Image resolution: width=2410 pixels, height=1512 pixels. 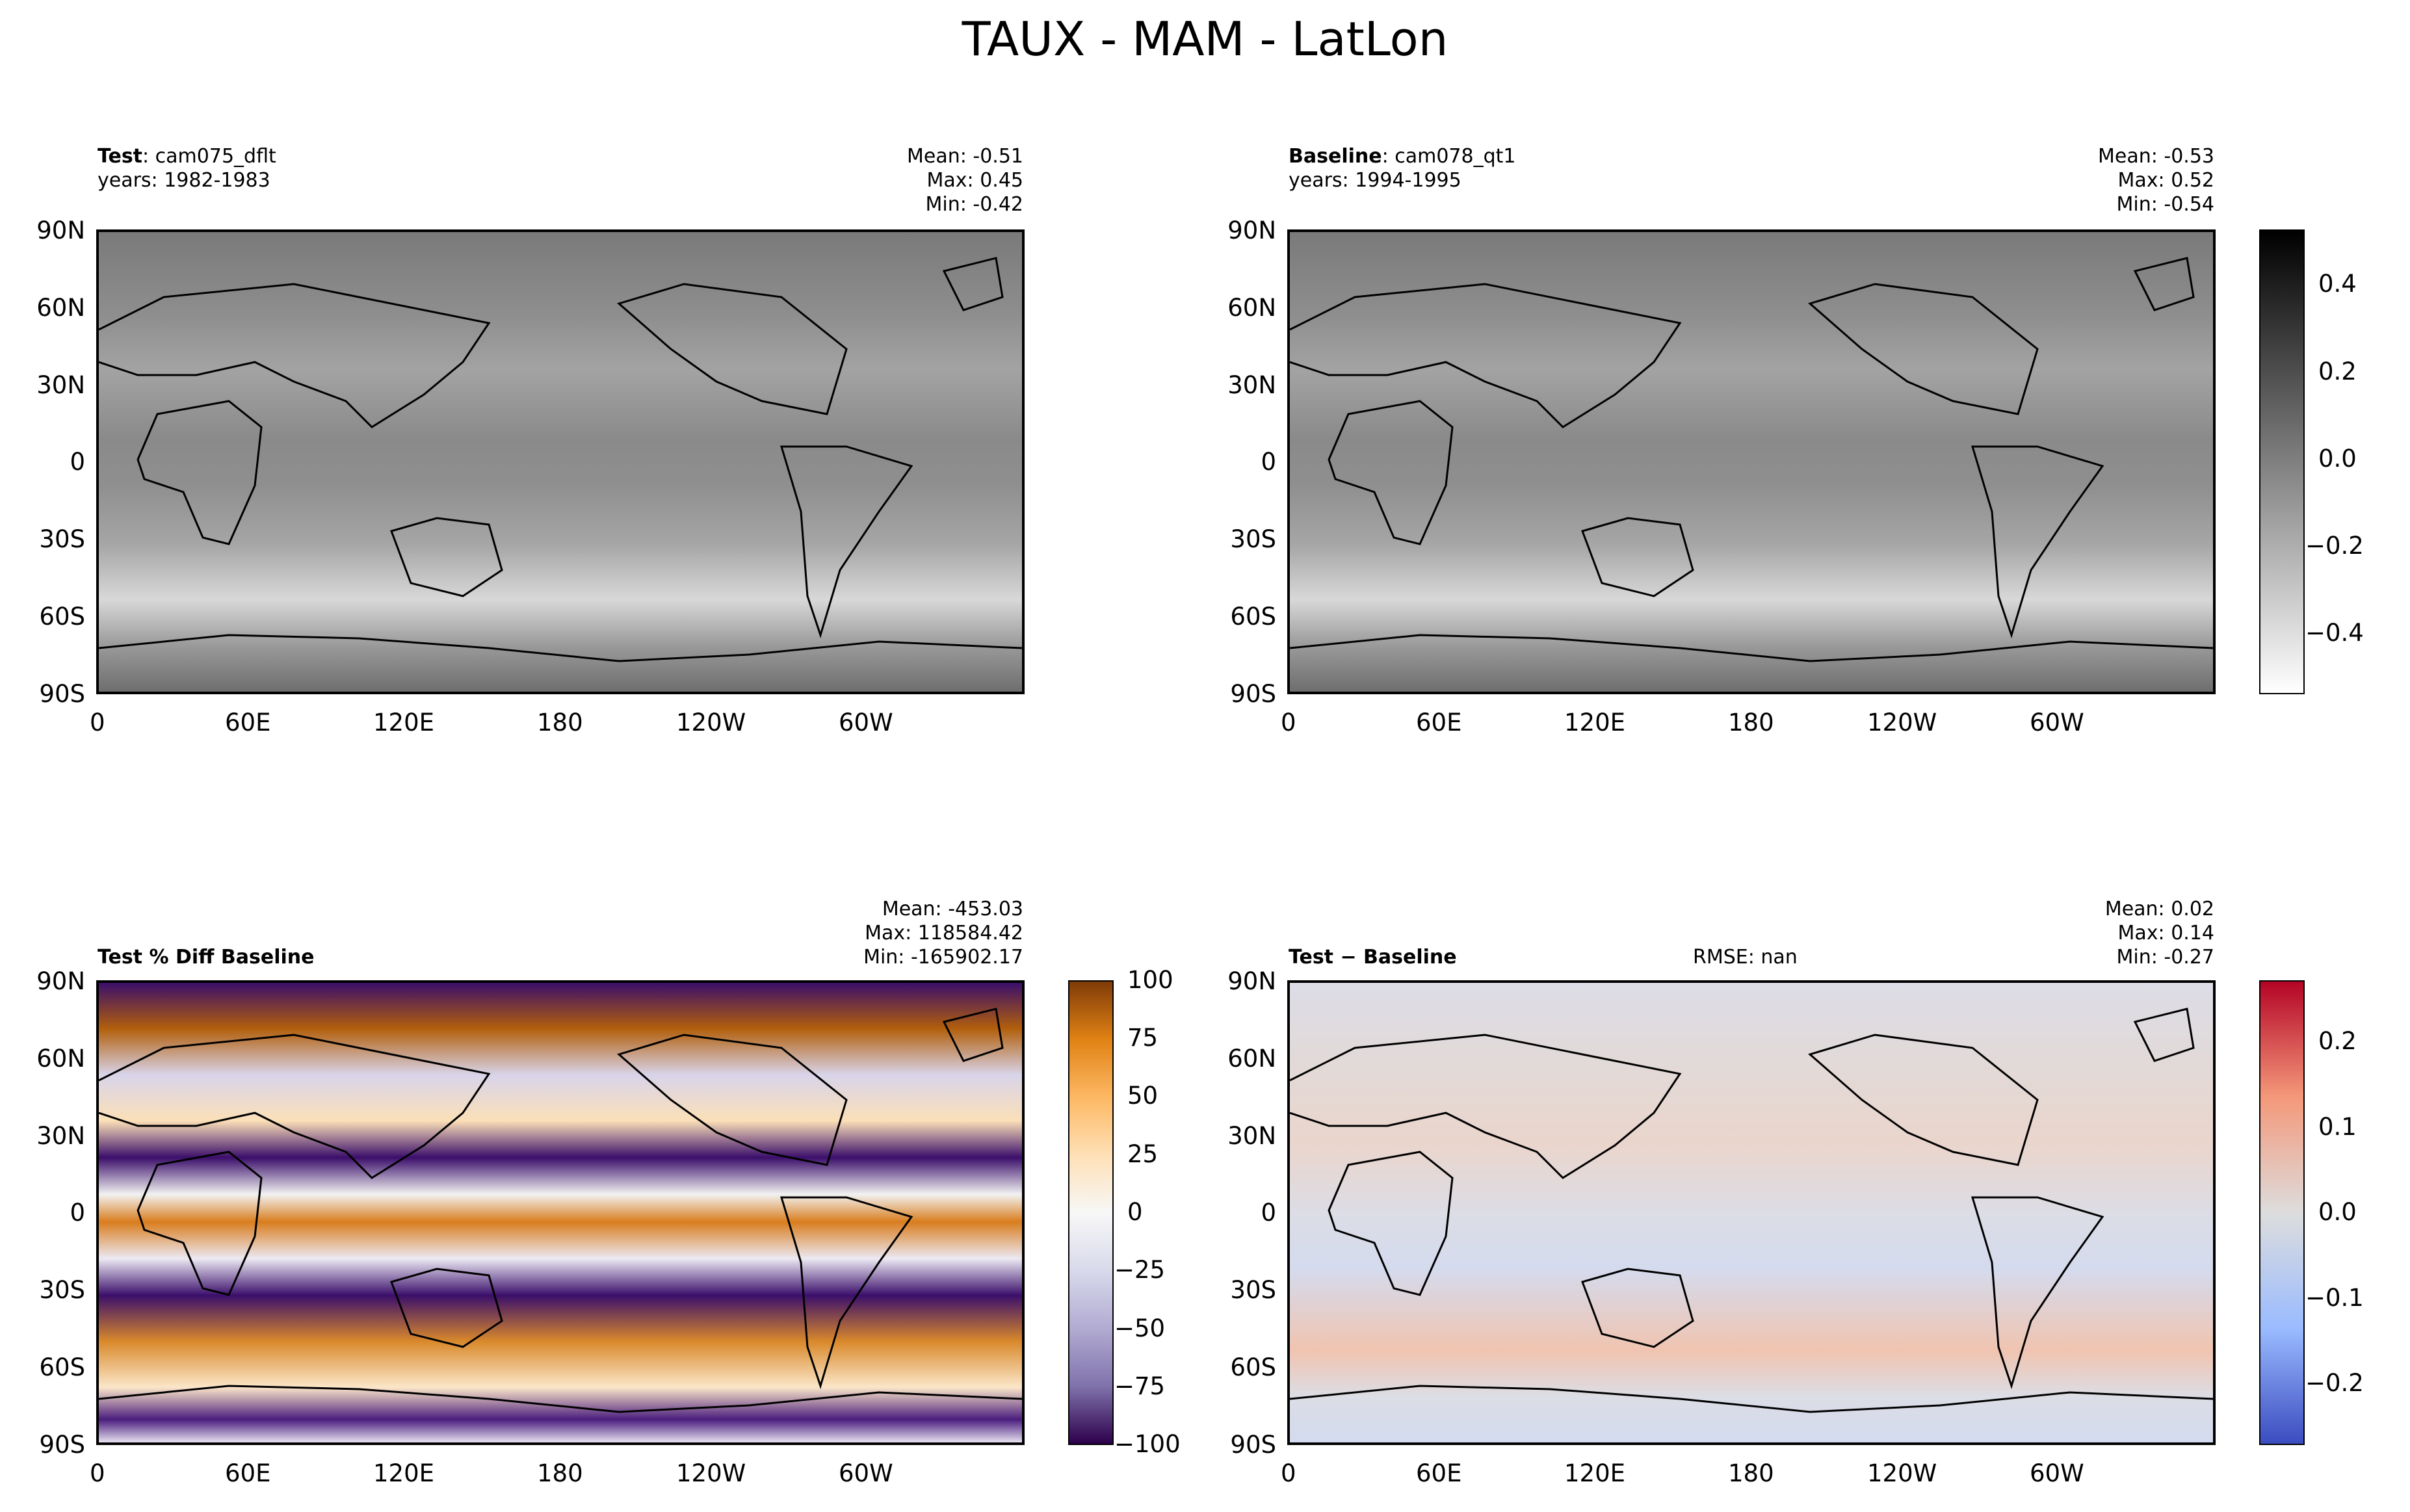 What do you see at coordinates (2156, 180) in the screenshot?
I see `panel-baseline-stats: Mean: -0.53 Max: 0.52 Min: -0.54` at bounding box center [2156, 180].